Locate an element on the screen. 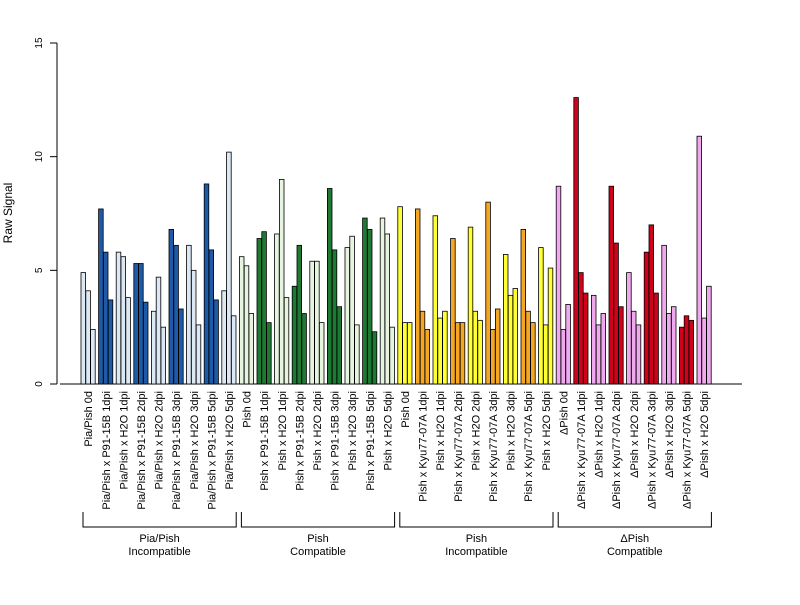  group-label-line1: Pish is located at coordinates (476, 539).